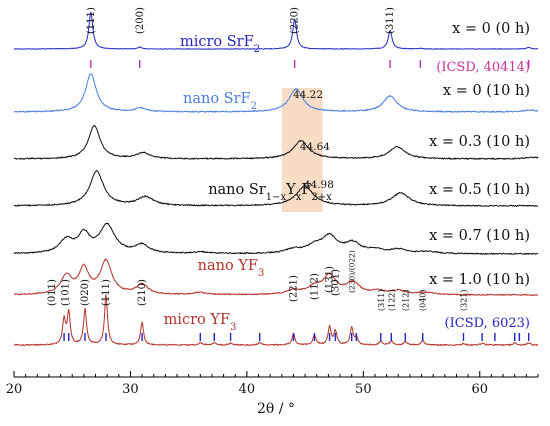 This screenshot has width=550, height=426. What do you see at coordinates (391, 300) in the screenshot?
I see `miller-index-label: (122)` at bounding box center [391, 300].